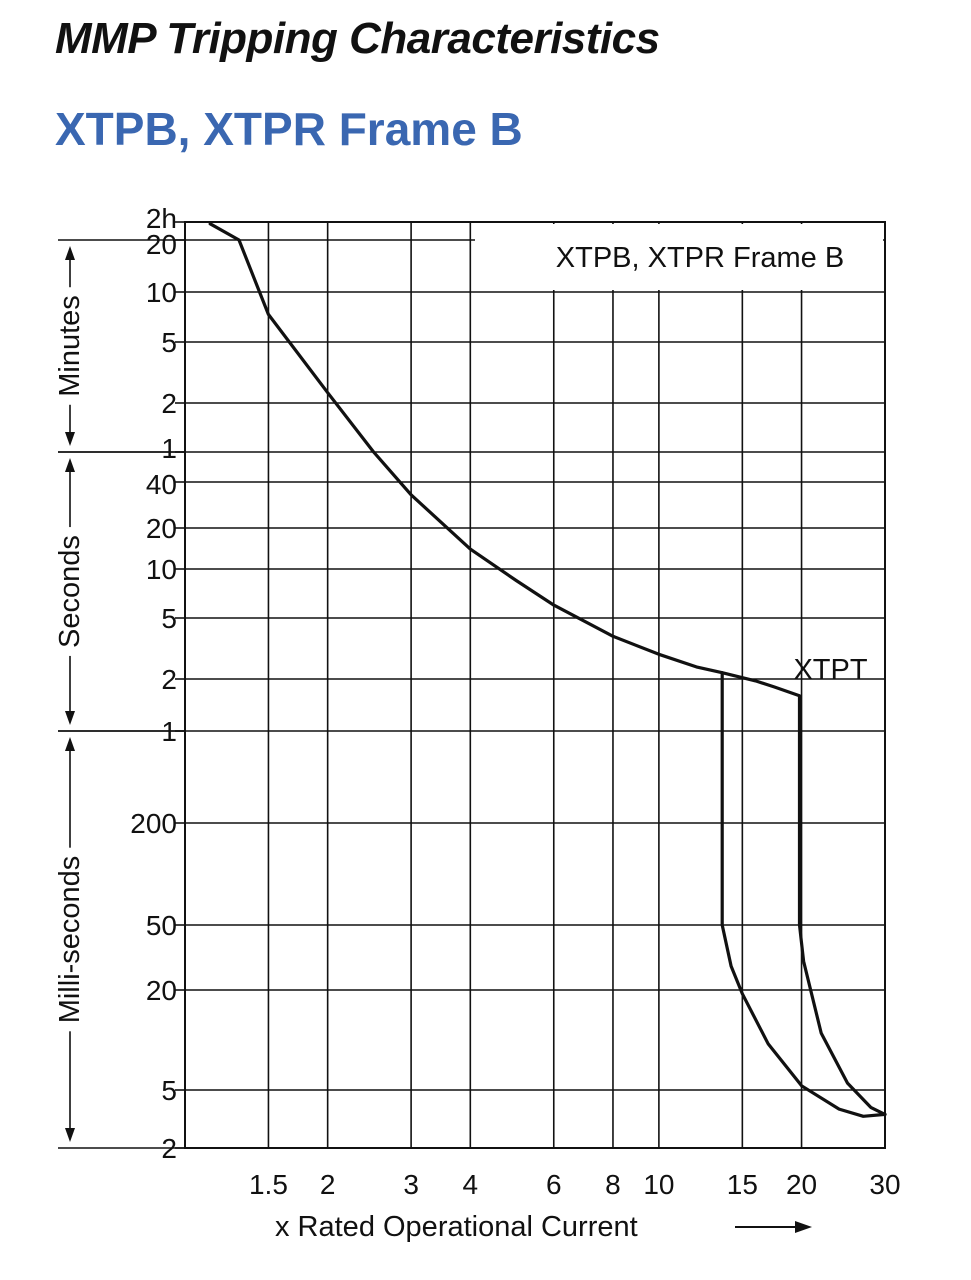 The width and height of the screenshot is (971, 1280). What do you see at coordinates (328, 1184) in the screenshot?
I see `x-tick-label: 2` at bounding box center [328, 1184].